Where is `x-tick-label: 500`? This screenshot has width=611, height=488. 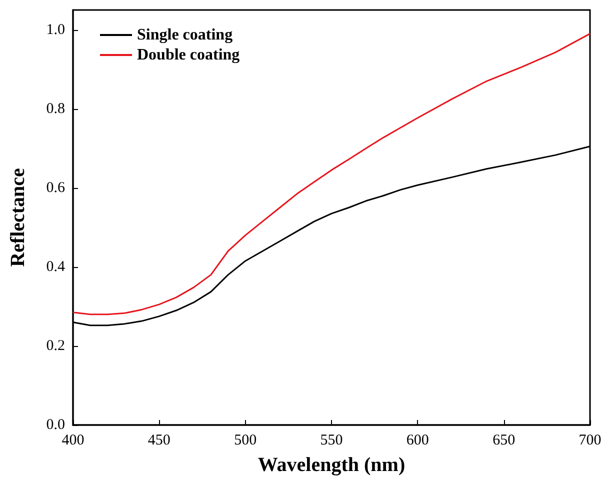
x-tick-label: 500 is located at coordinates (245, 440).